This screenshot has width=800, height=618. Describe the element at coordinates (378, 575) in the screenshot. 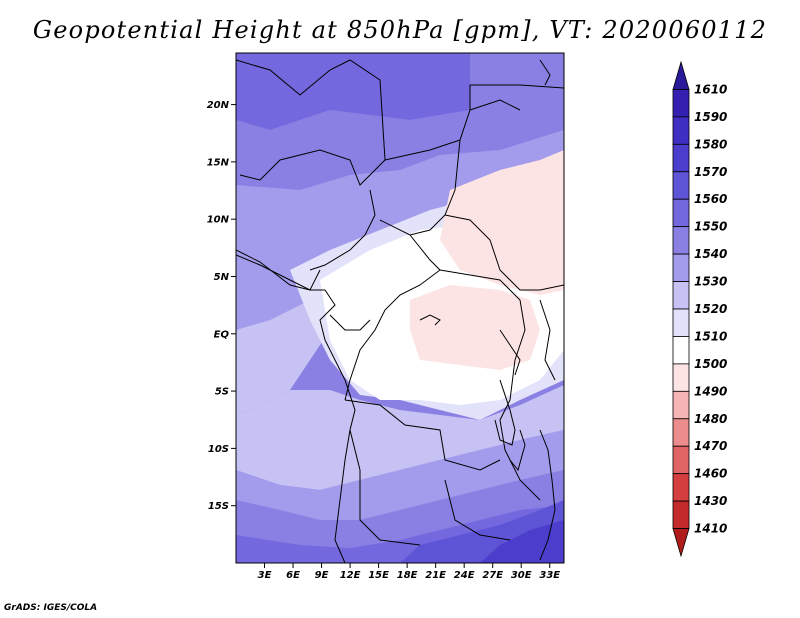

I see `lon-tick-label: 15E` at that location.